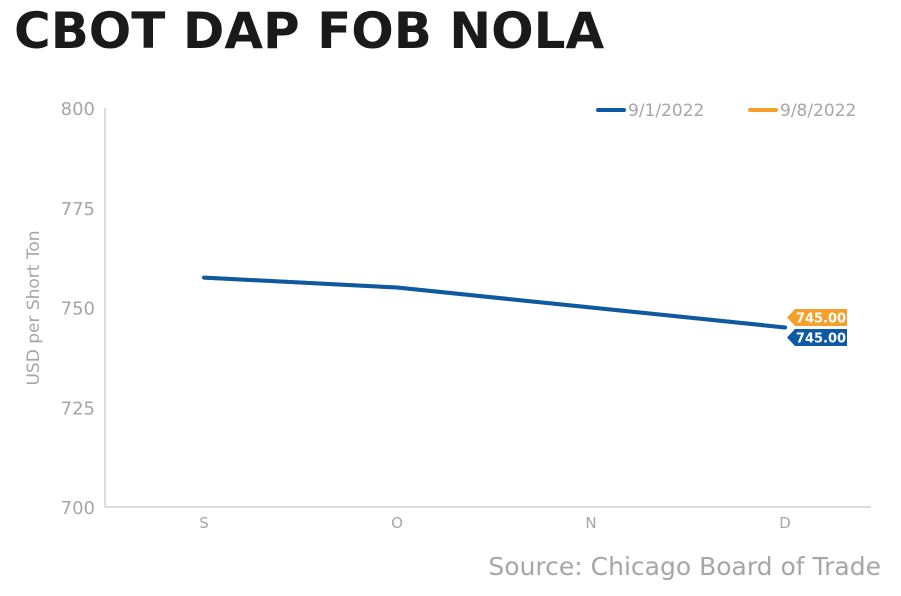 Image resolution: width=901 pixels, height=596 pixels. Describe the element at coordinates (78, 209) in the screenshot. I see `y-tick-label: 775` at that location.